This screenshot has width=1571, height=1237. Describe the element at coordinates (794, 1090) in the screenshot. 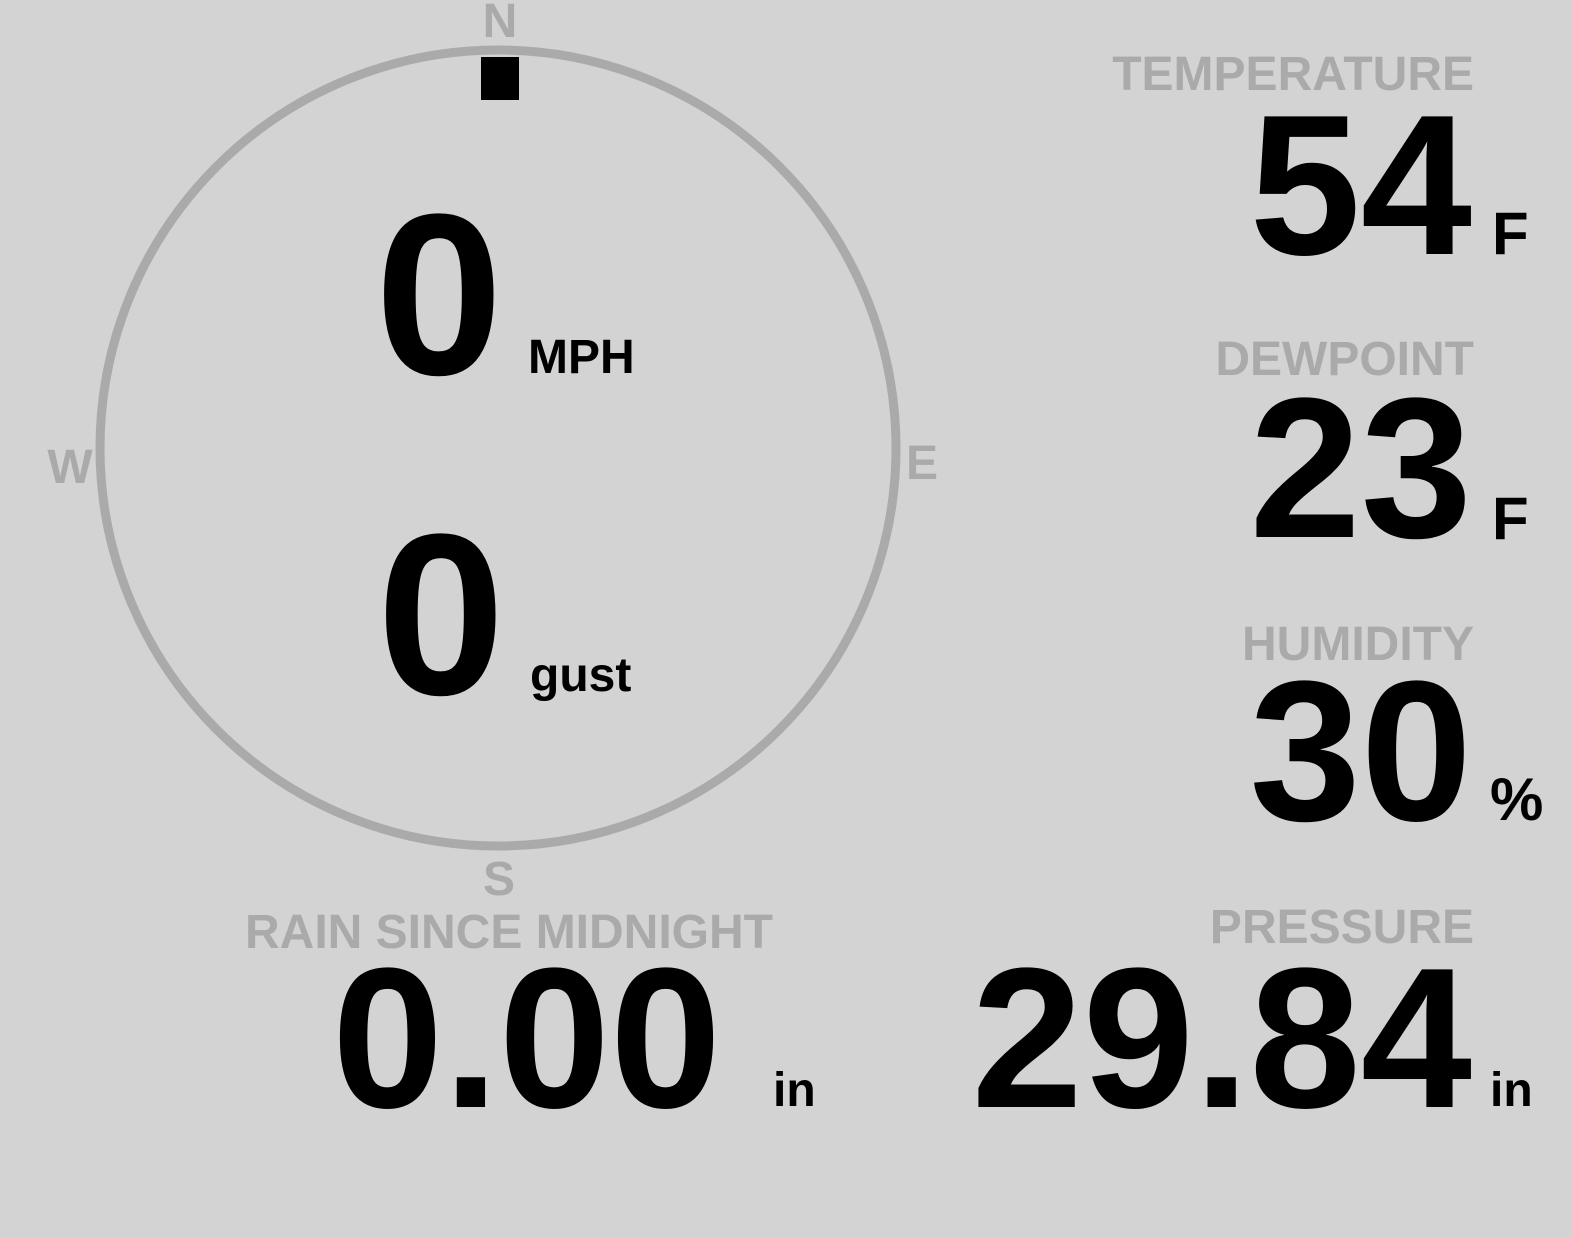

I see `rain-unit: in` at that location.